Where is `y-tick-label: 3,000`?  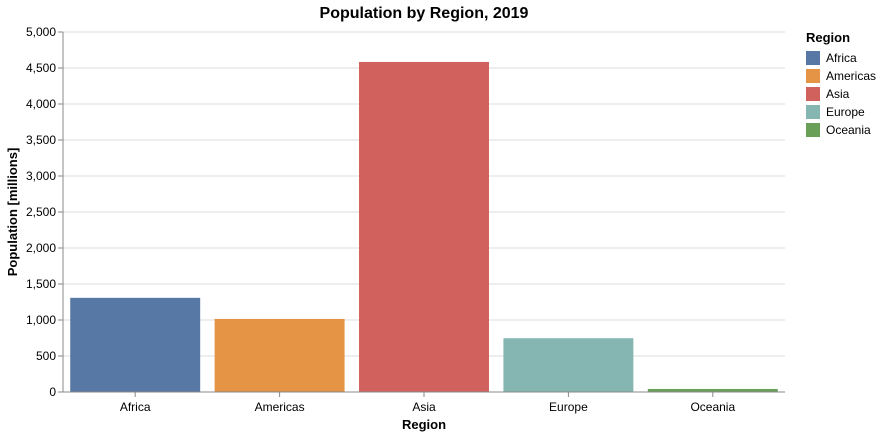 y-tick-label: 3,000 is located at coordinates (41, 176).